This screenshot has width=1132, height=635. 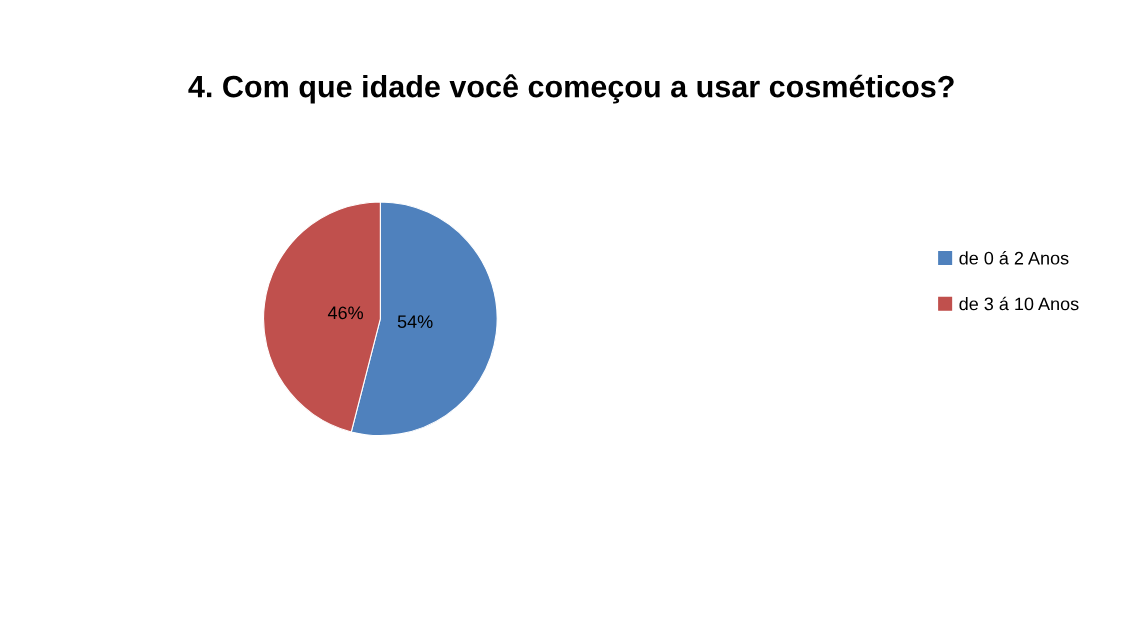 I want to click on chart-title: 4. Com que idade você começou a usar cosméticos?, so click(x=571, y=89).